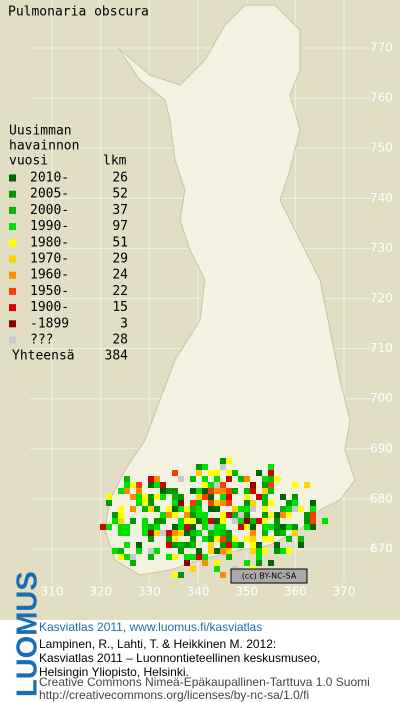 The image size is (400, 702). I want to click on legend-count: 22, so click(120, 291).